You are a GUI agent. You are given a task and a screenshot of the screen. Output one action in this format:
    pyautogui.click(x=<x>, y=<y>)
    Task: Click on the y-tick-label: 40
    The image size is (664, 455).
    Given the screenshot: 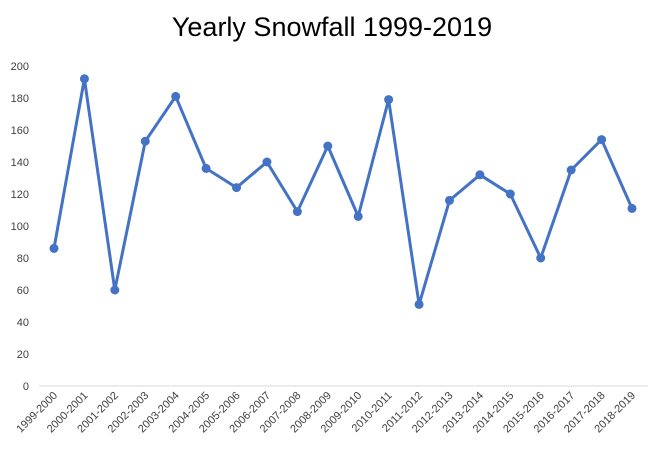 What is the action you would take?
    pyautogui.click(x=23, y=323)
    